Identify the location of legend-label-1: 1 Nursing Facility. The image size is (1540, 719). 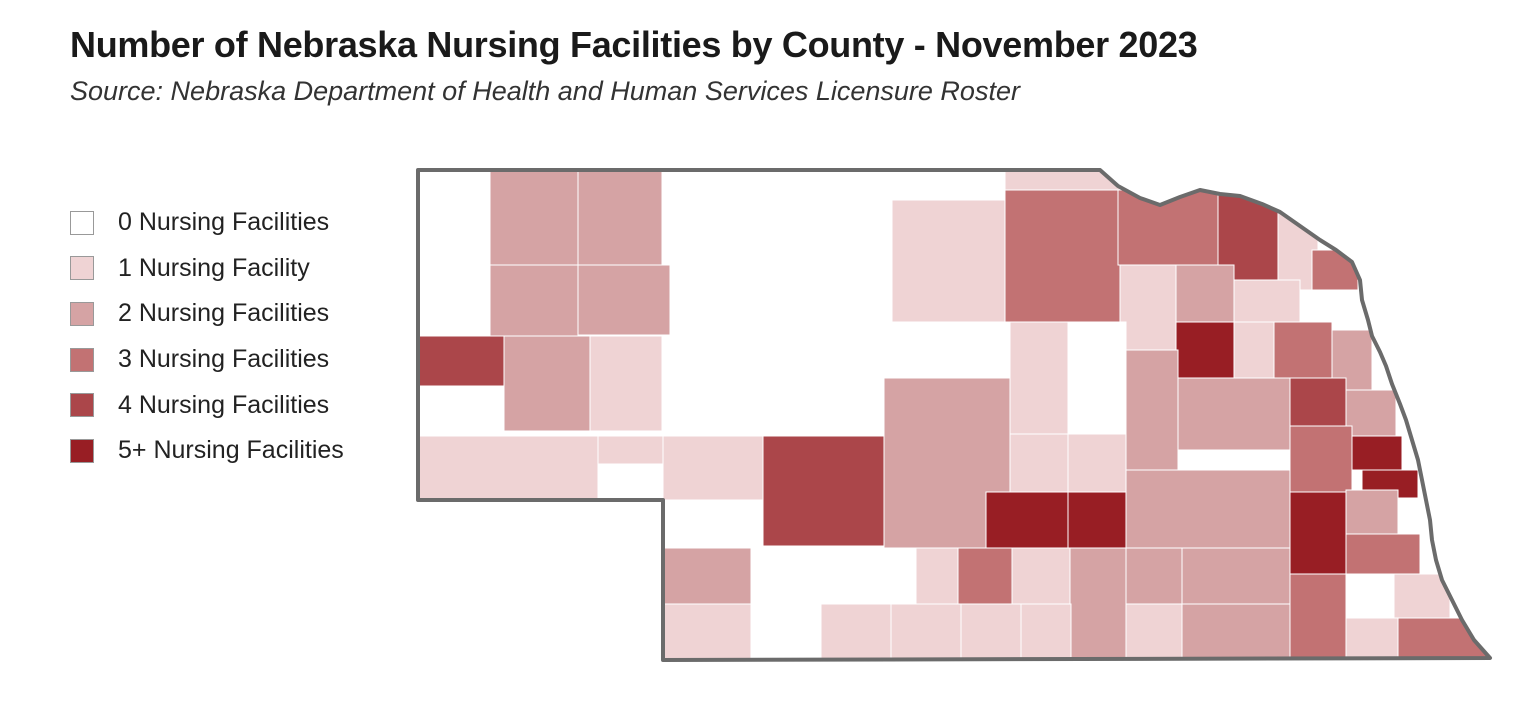
(214, 267).